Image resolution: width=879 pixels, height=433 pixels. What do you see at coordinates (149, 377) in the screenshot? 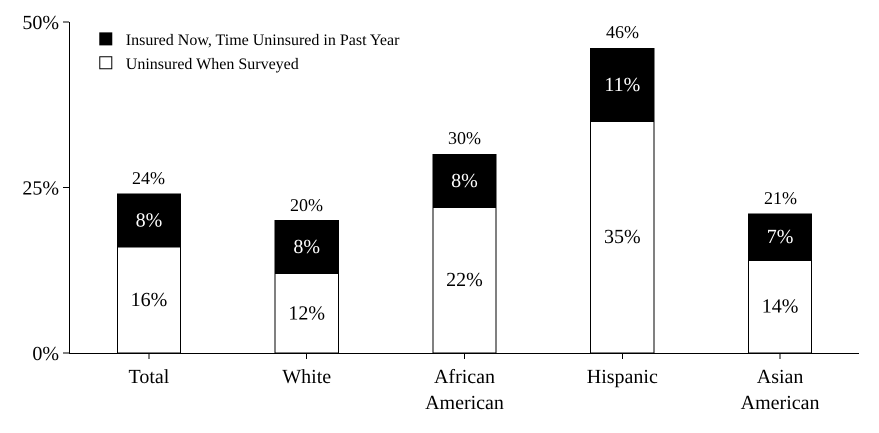
I see `x-tick-label: Total` at bounding box center [149, 377].